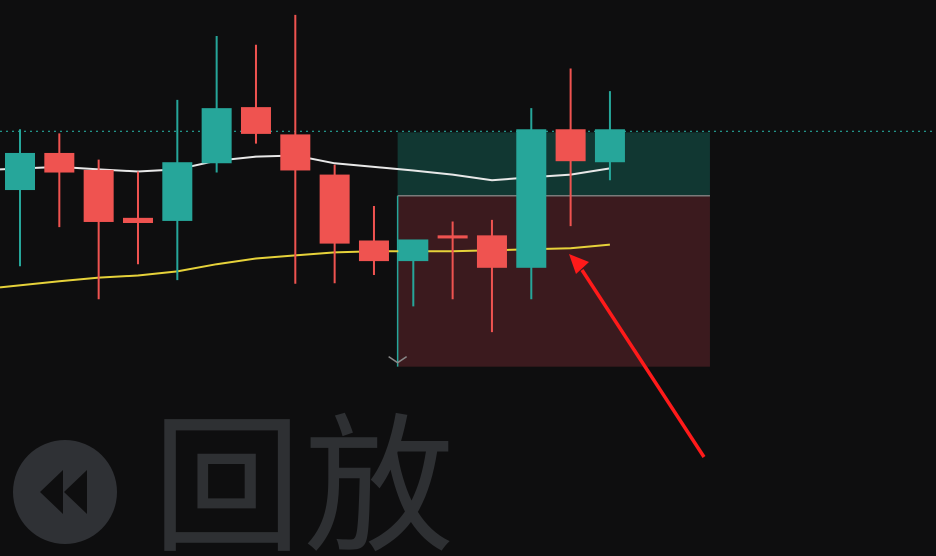 The height and width of the screenshot is (556, 936). I want to click on ma-slow-line, so click(305, 266).